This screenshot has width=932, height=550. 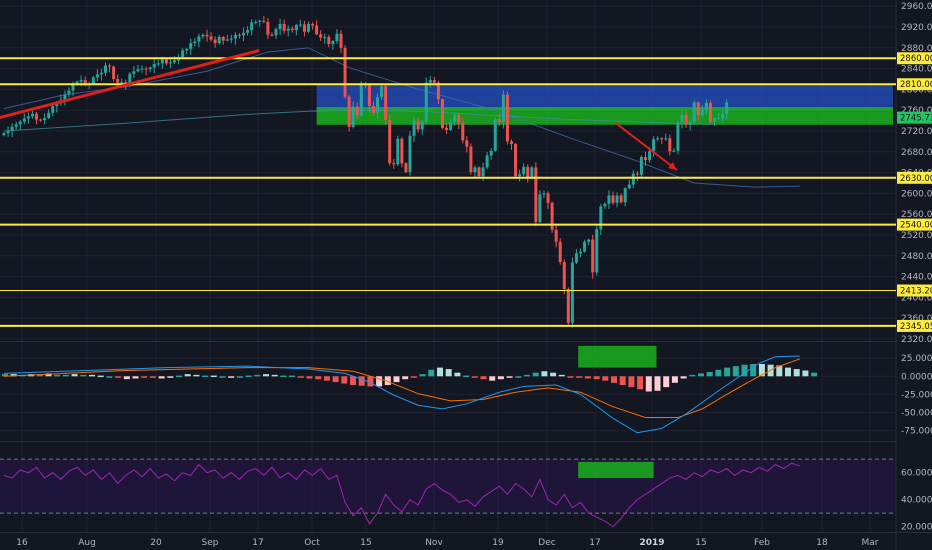 What do you see at coordinates (257, 543) in the screenshot?
I see `x-tick-label: 17` at bounding box center [257, 543].